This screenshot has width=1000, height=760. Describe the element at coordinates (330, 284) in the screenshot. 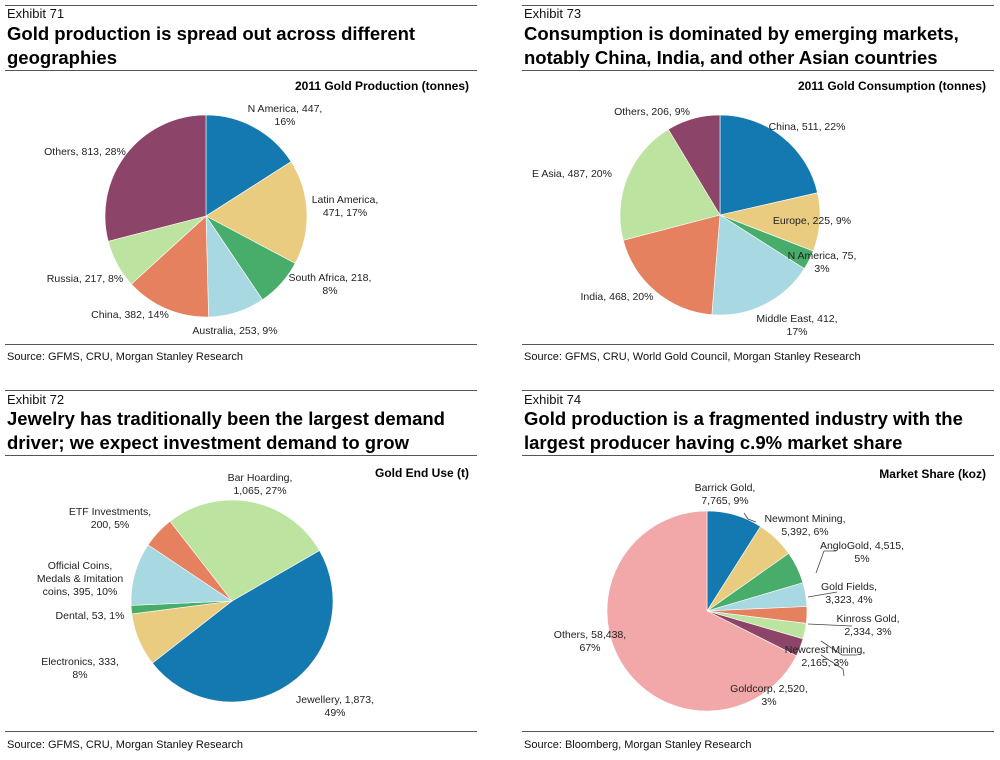

I see `data-label-south-africa: South Africa, 218, 8%` at that location.